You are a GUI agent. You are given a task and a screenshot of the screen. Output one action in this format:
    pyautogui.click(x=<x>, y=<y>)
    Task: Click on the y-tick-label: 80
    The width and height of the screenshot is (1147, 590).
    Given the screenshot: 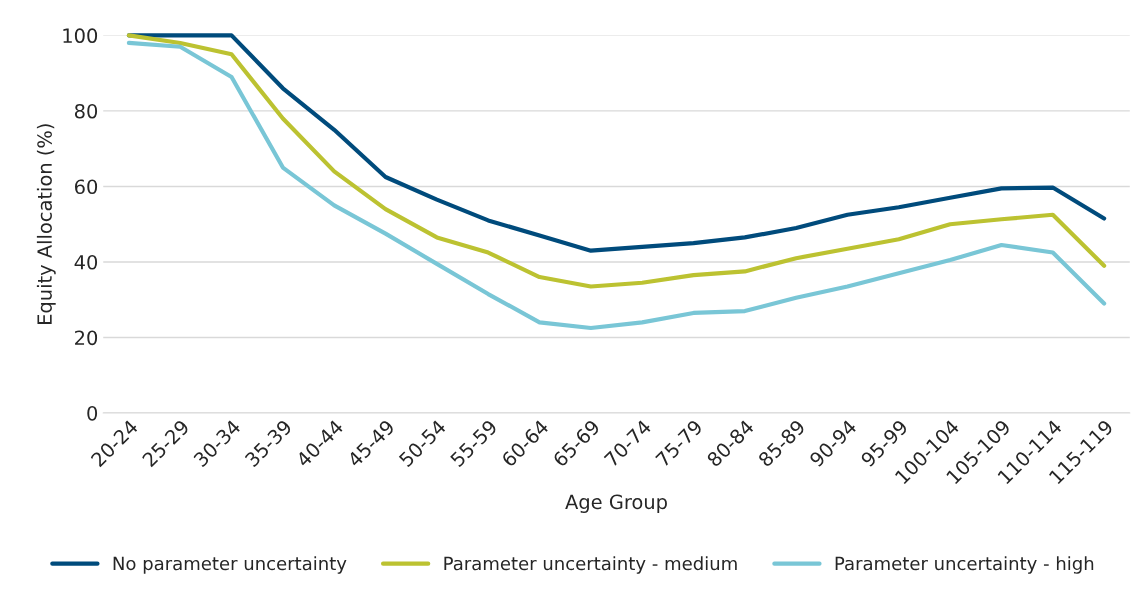 What is the action you would take?
    pyautogui.click(x=86, y=111)
    